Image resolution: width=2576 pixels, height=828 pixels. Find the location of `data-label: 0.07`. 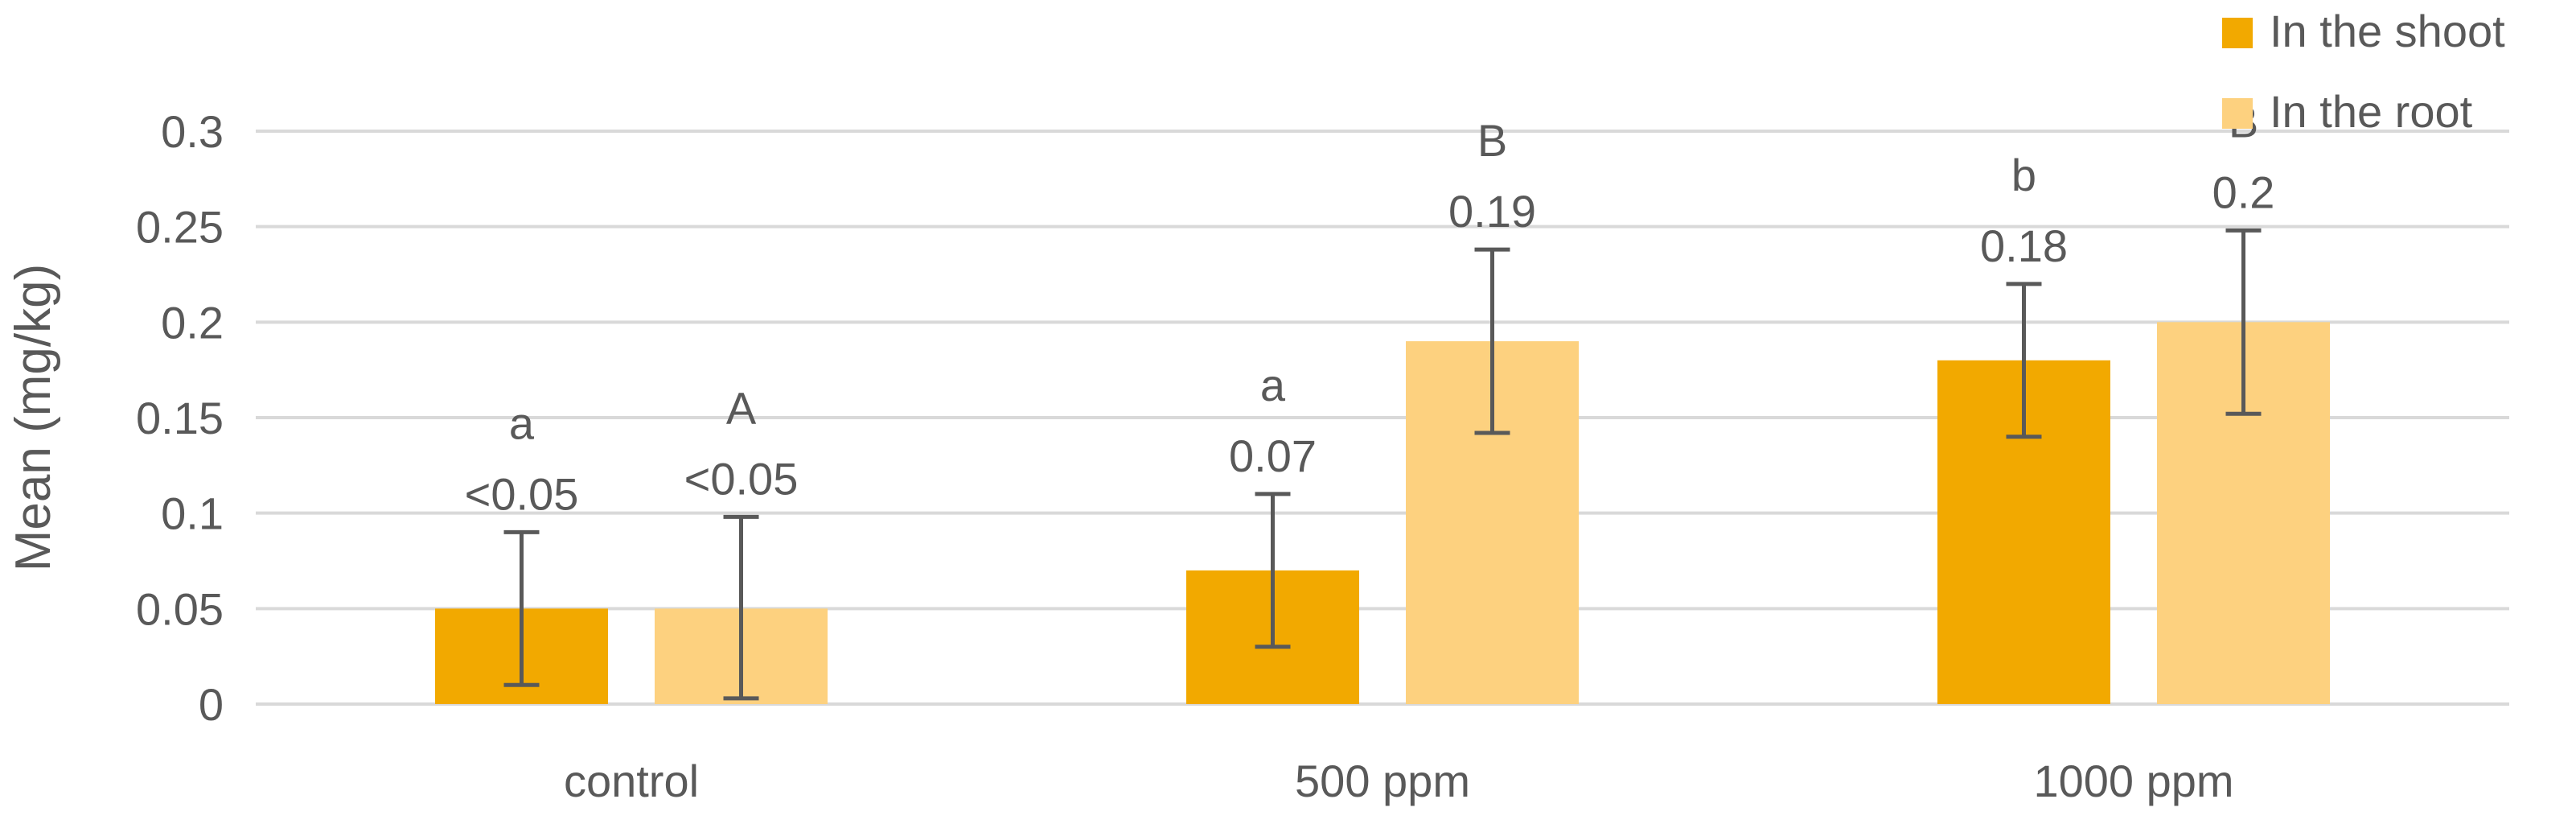

data-label: 0.07 is located at coordinates (1273, 455).